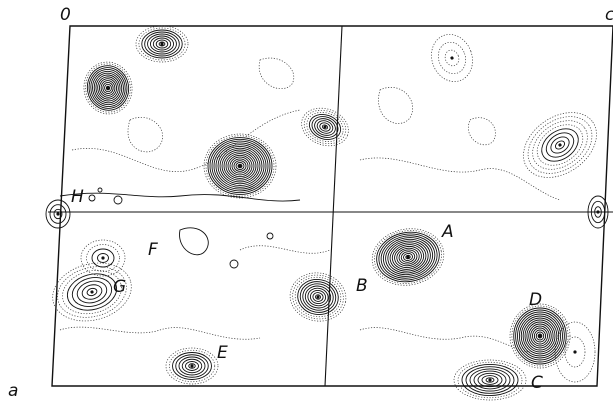 This screenshot has width=613, height=404. What do you see at coordinates (13, 391) in the screenshot?
I see `axis-a-label: a` at bounding box center [13, 391].